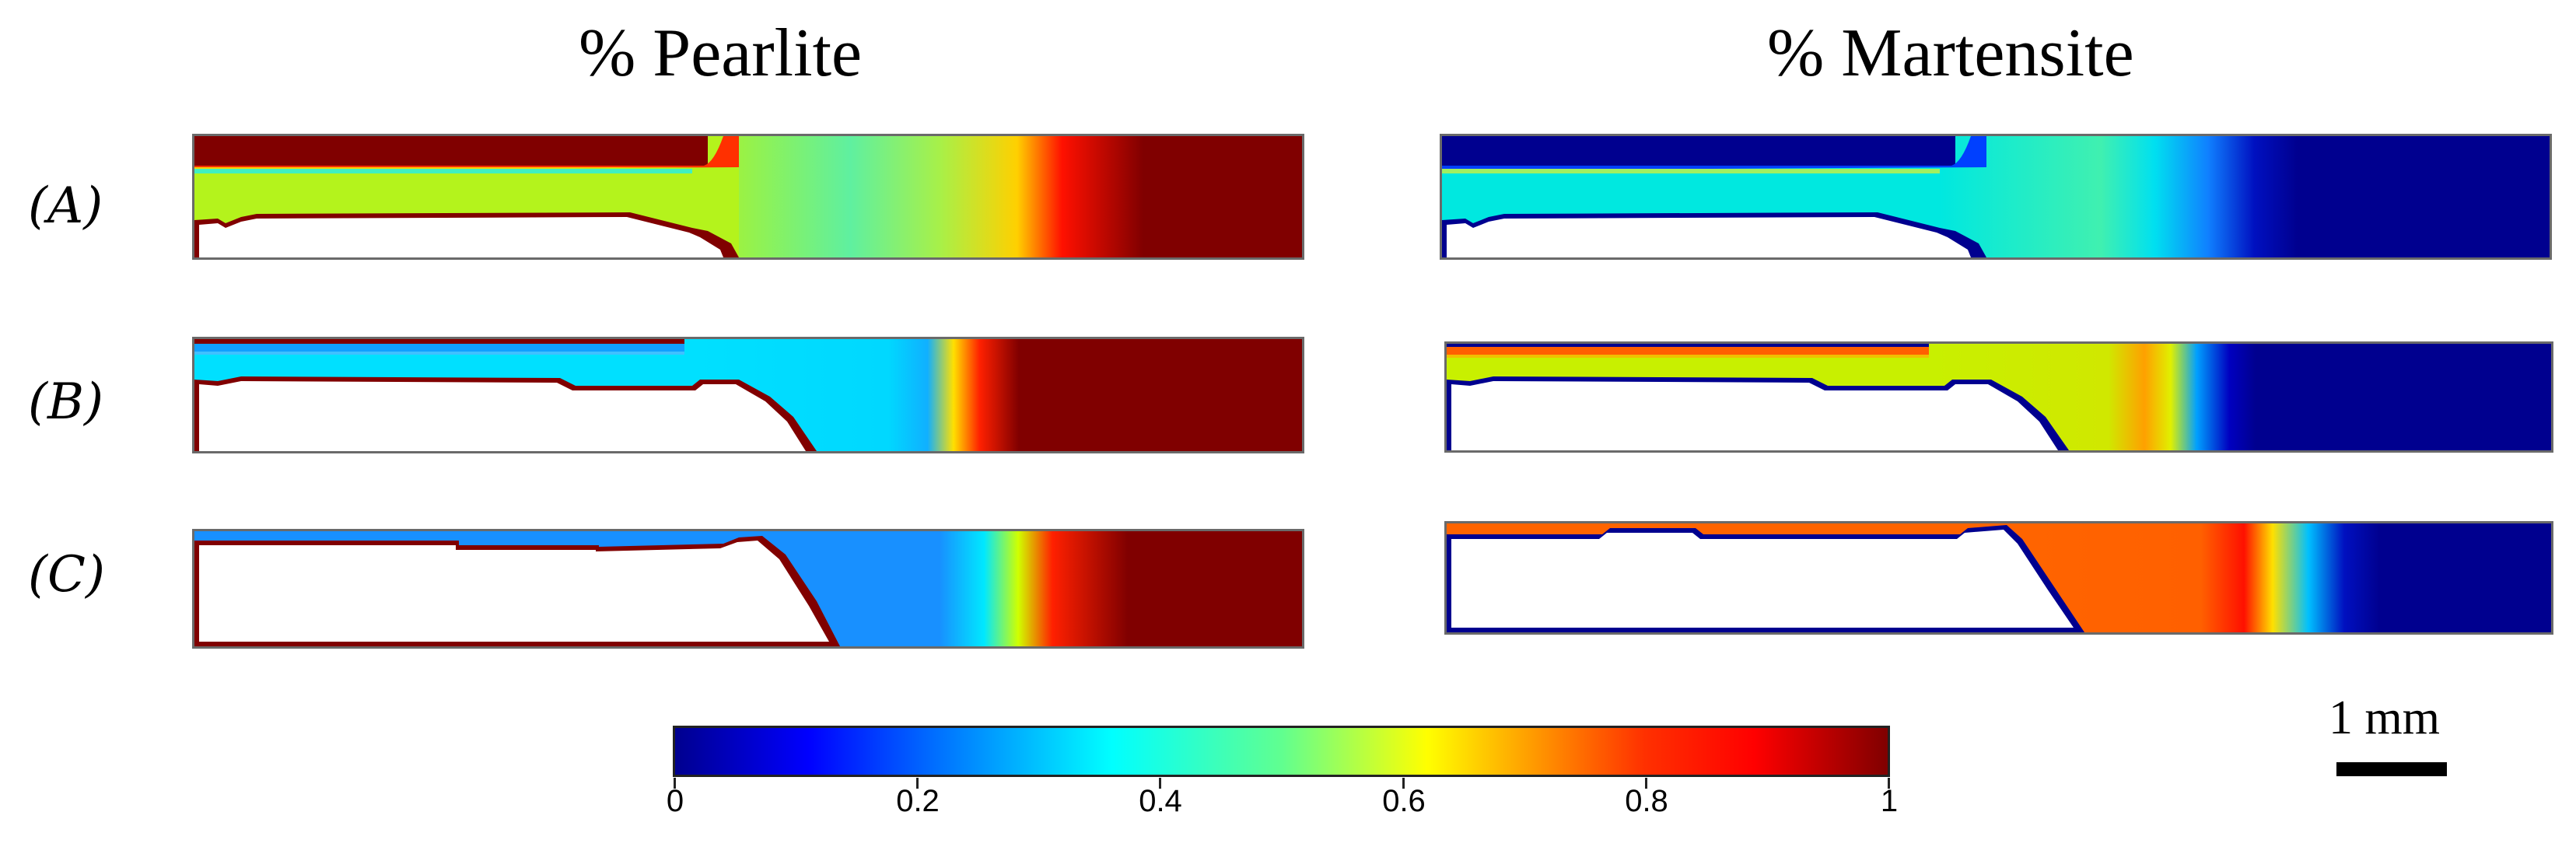 The width and height of the screenshot is (2576, 847). Describe the element at coordinates (1890, 801) in the screenshot. I see `colorbar-tick-label: 1` at that location.